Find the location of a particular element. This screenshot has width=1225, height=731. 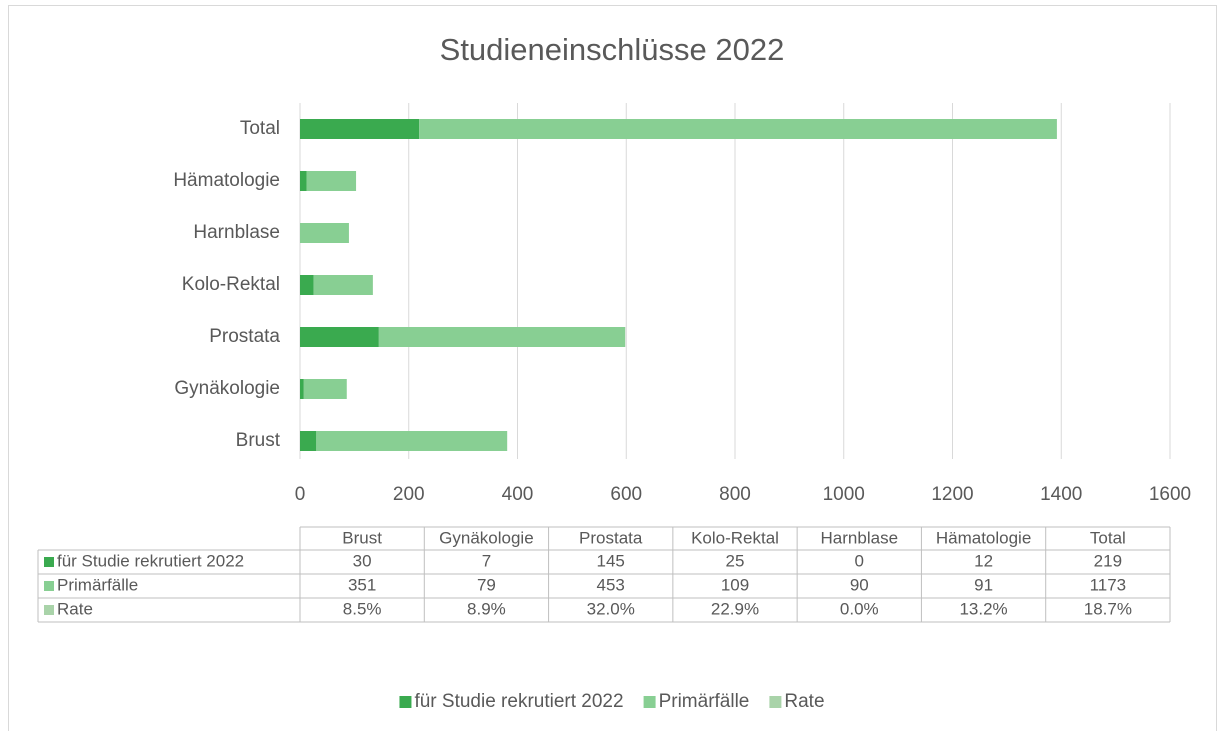

table-cell: 79 is located at coordinates (486, 584).